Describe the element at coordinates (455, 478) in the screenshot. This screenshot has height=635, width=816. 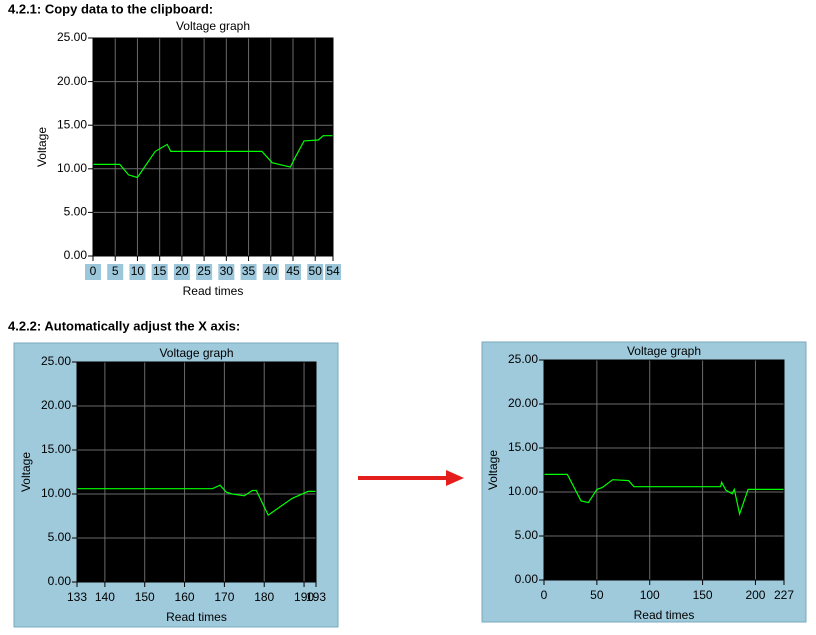
I see `arrow-head` at that location.